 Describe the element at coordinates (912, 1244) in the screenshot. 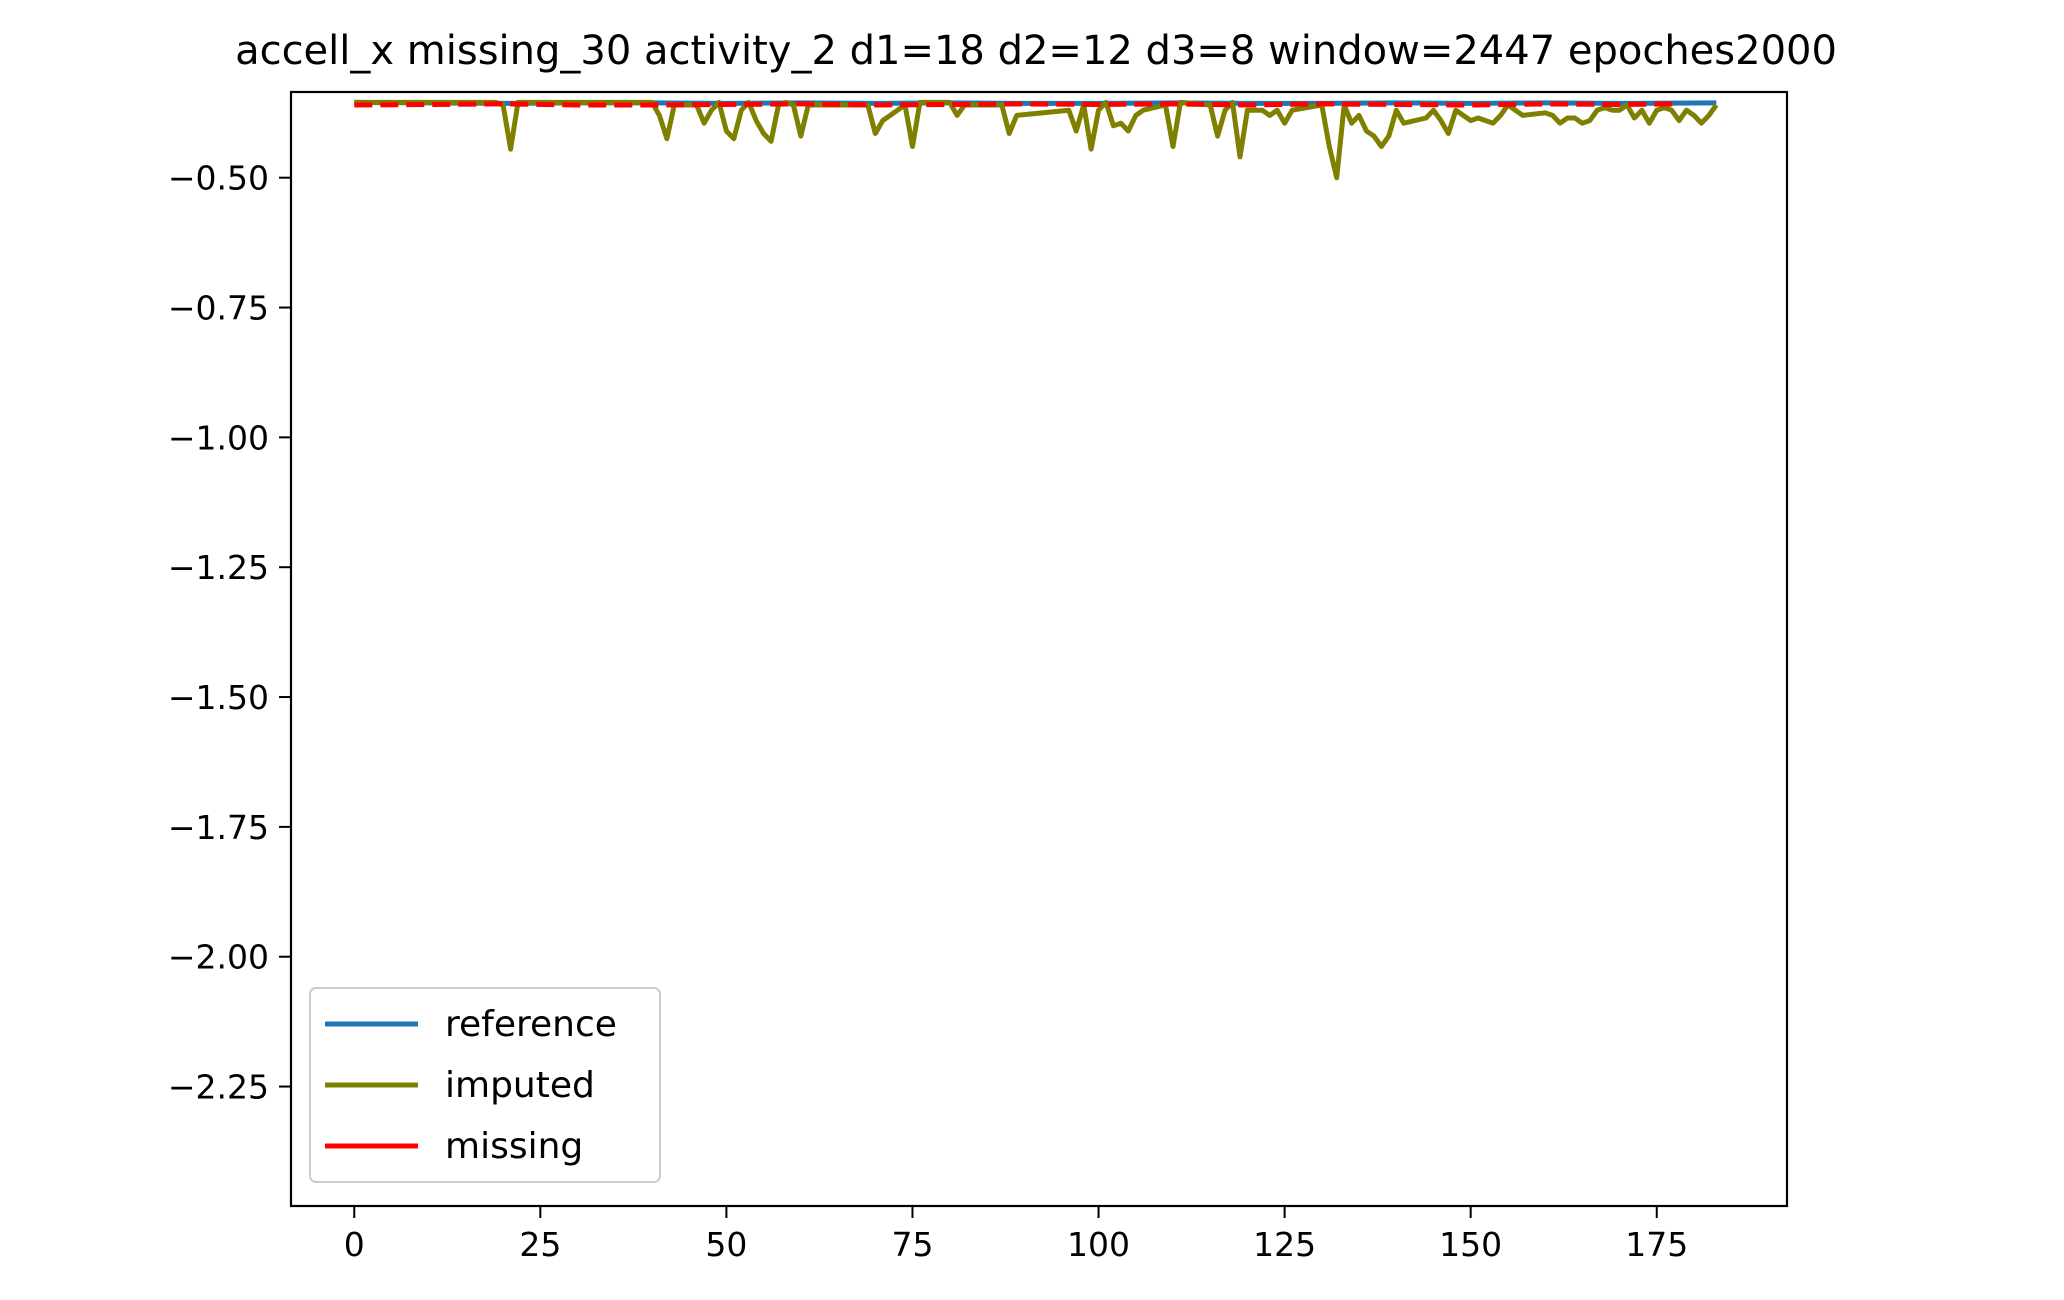

I see `x-tick-label: 75` at that location.